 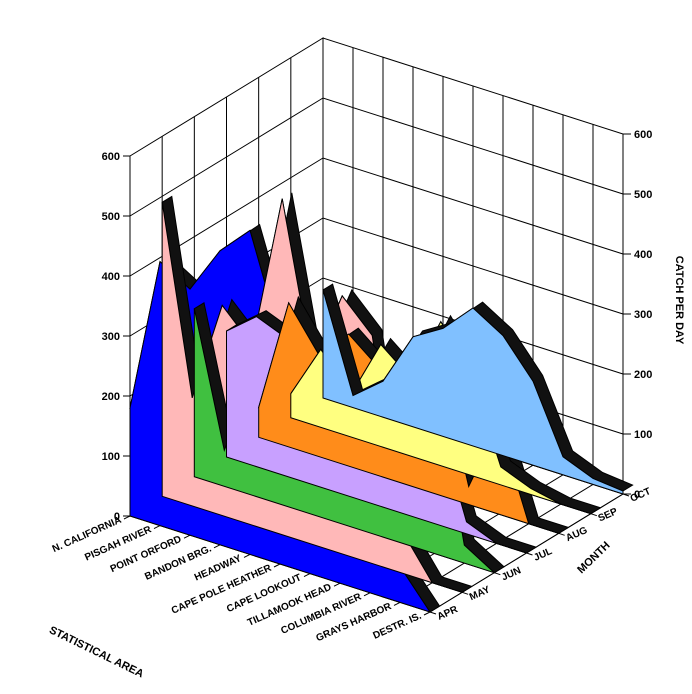 What do you see at coordinates (543, 555) in the screenshot?
I see `z-tick-label: JUL` at bounding box center [543, 555].